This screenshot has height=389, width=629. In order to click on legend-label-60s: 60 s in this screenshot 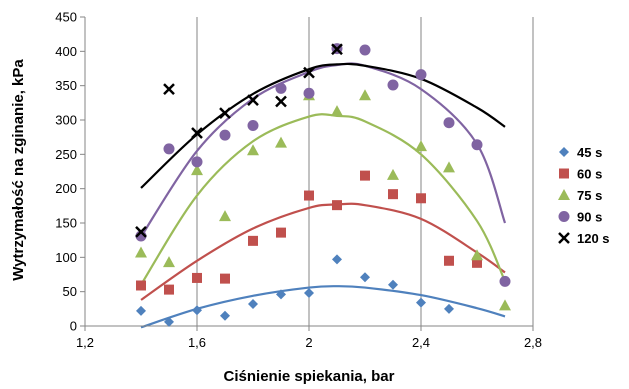, I will do `click(589, 174)`.